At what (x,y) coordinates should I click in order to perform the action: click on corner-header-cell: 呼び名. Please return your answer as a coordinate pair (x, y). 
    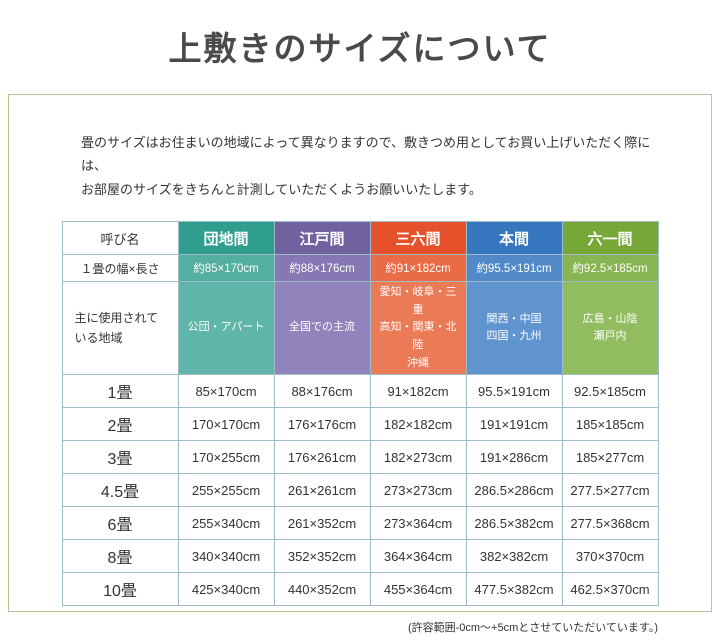
    Looking at the image, I should click on (120, 238).